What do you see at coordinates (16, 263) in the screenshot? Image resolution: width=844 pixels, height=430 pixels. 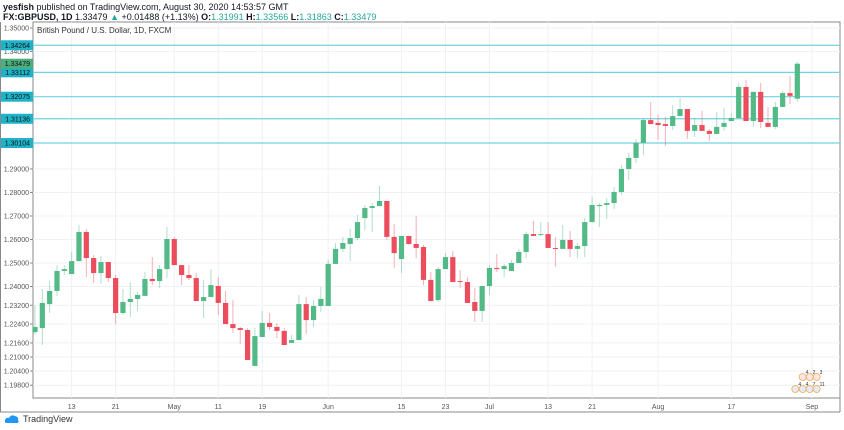 I see `y-tick-label: 1.25000` at bounding box center [16, 263].